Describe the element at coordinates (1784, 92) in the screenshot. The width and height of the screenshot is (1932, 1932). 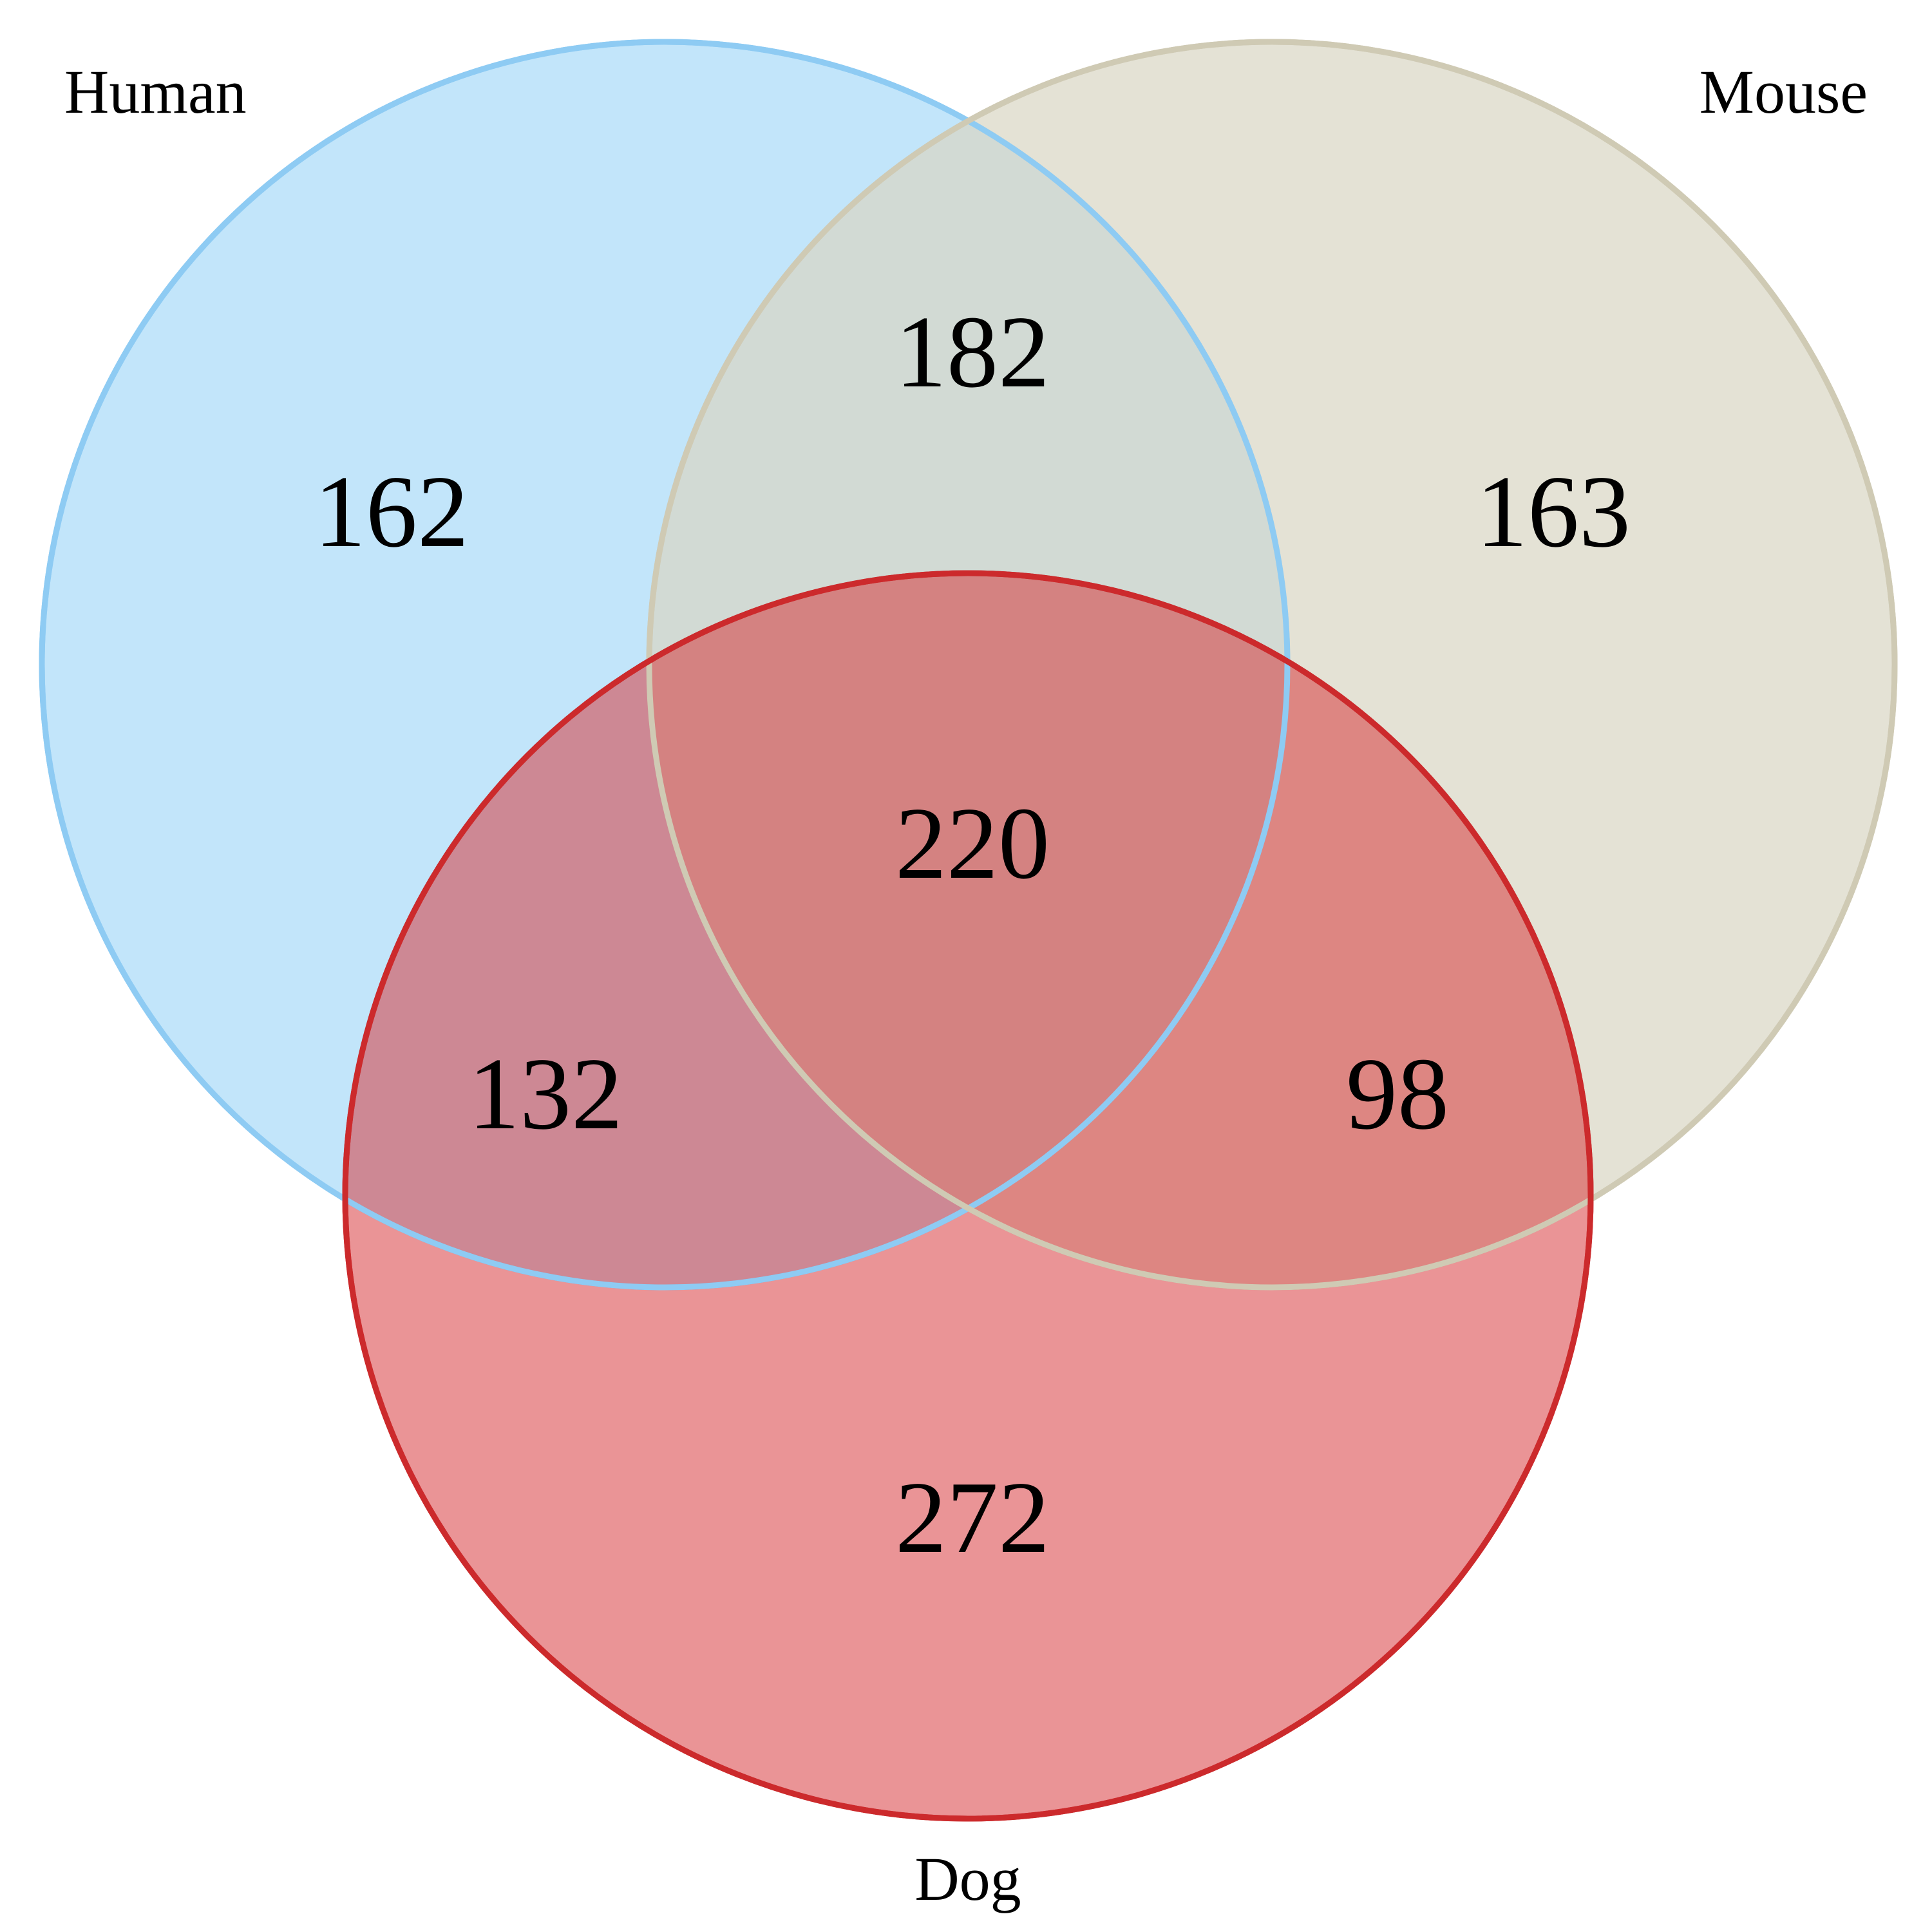
I see `mouse-set-label: Mouse` at that location.